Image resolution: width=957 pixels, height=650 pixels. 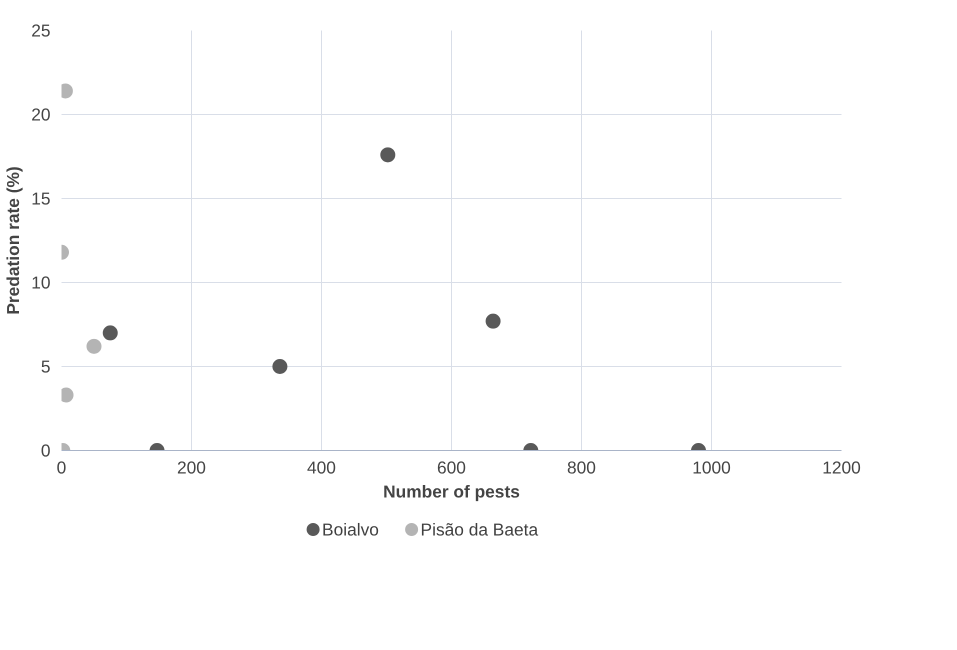 I want to click on x-tick-label: 0, so click(x=61, y=468).